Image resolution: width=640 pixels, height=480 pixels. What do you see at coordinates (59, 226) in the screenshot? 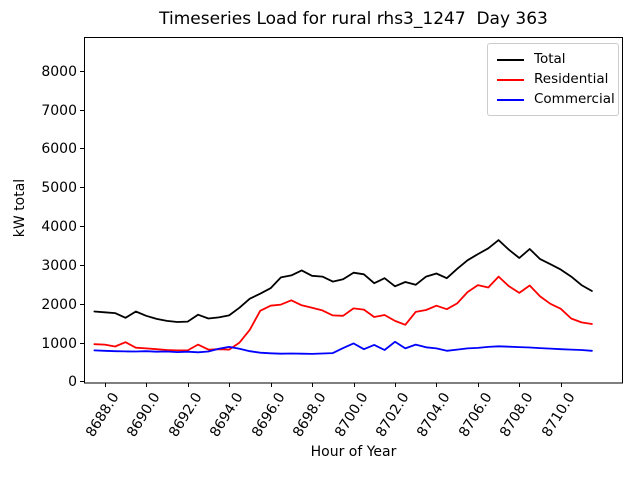
I see `y-tick-label: 4000` at bounding box center [59, 226].